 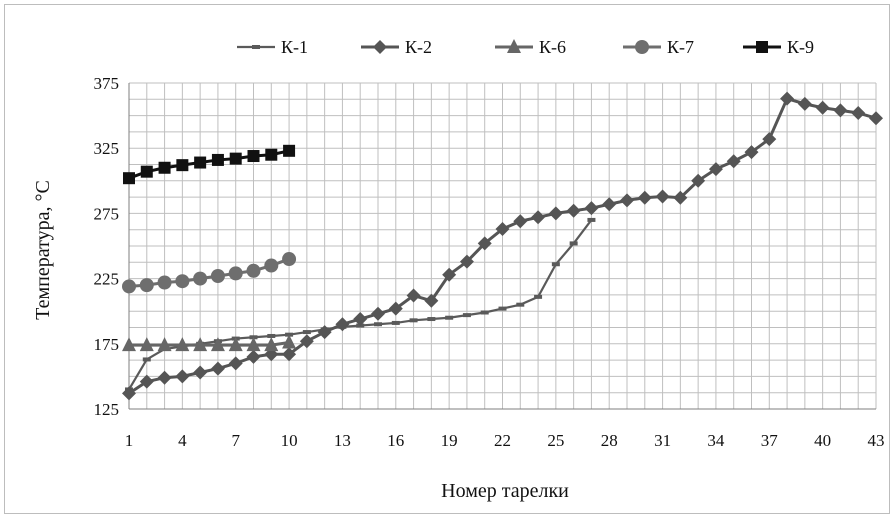 I want to click on y-tick-label: 275, so click(x=107, y=213).